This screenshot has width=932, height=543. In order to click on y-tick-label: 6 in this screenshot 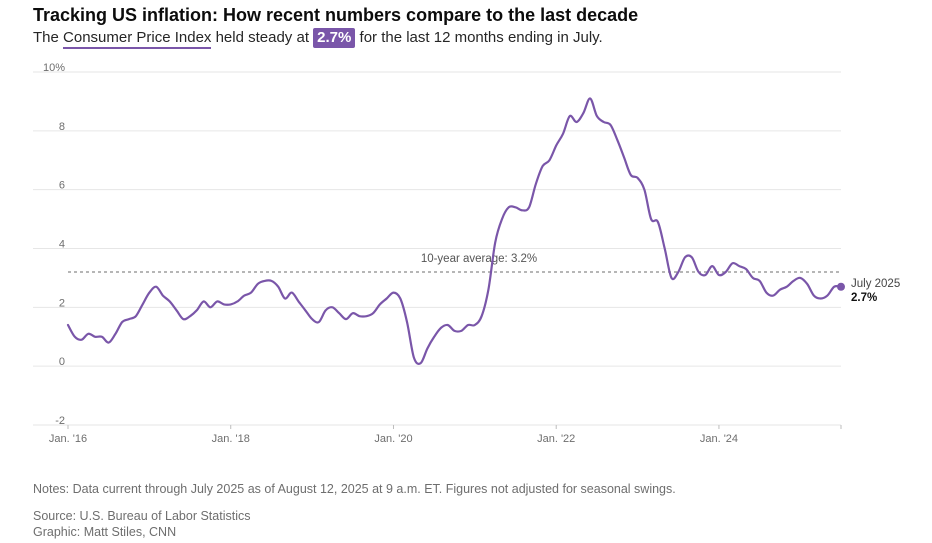, I will do `click(62, 186)`.